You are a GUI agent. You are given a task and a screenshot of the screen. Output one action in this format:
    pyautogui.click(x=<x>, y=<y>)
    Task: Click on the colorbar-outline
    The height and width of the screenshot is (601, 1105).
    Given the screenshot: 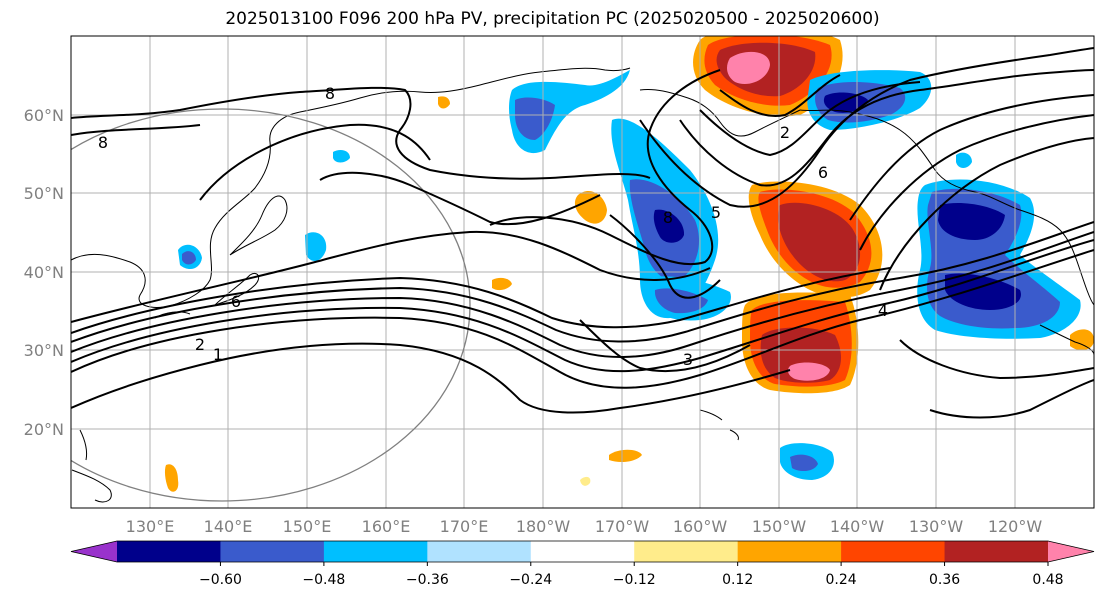 What is the action you would take?
    pyautogui.click(x=582, y=551)
    